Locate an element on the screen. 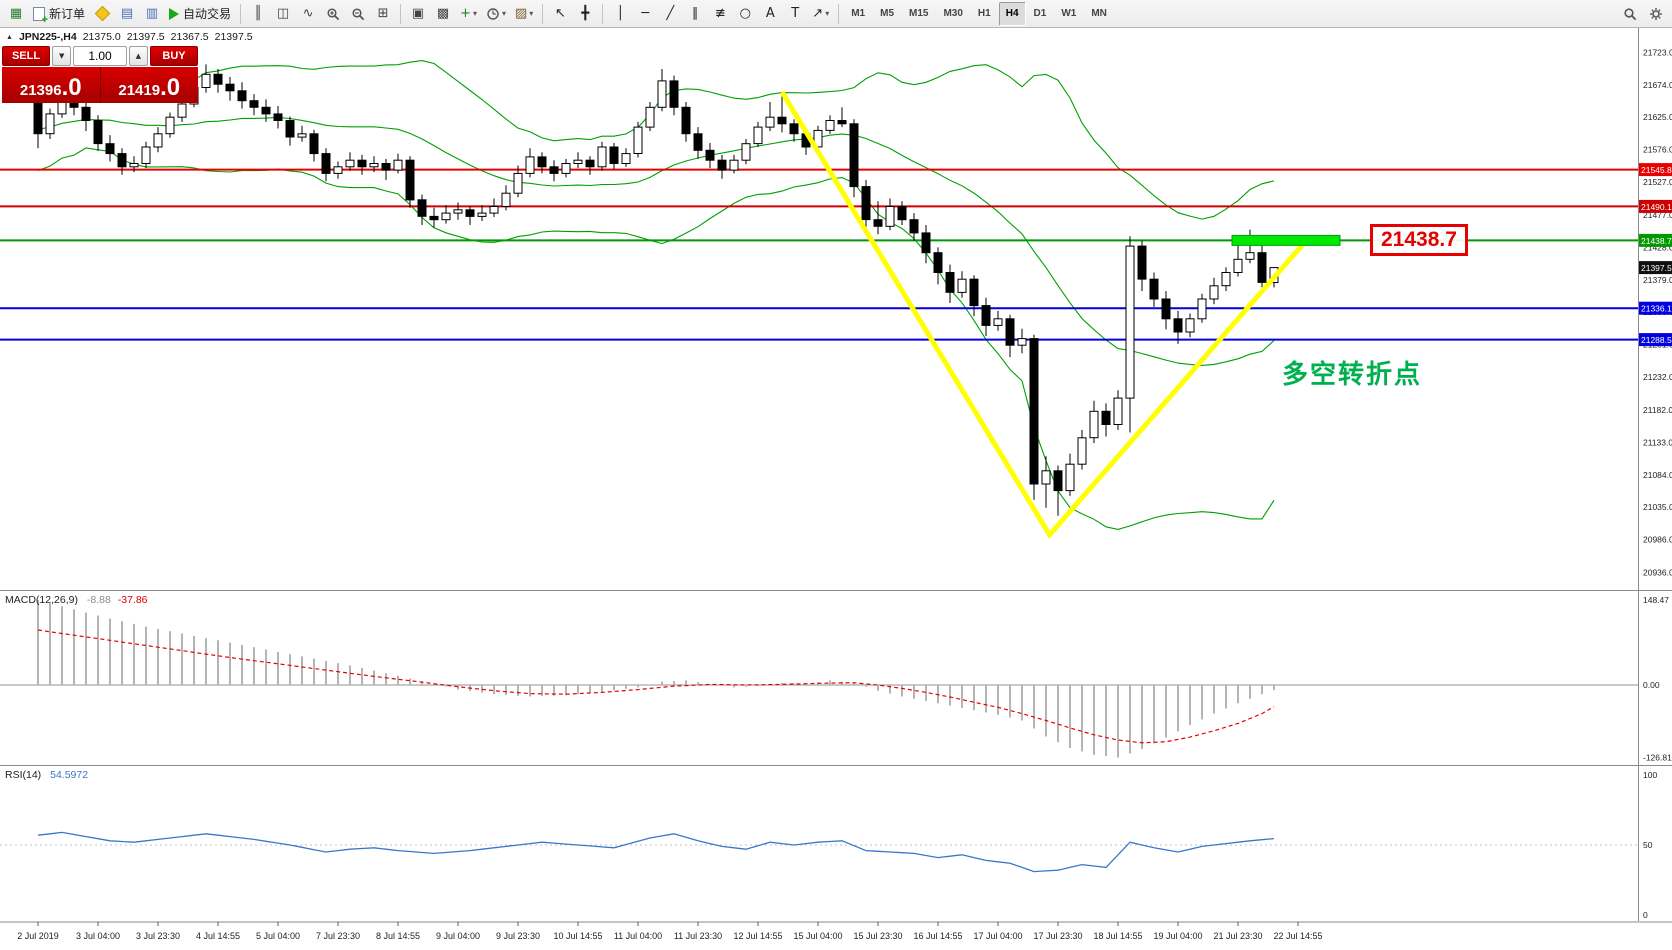 Image resolution: width=1672 pixels, height=950 pixels. horizontal-line-icon: ─ is located at coordinates (645, 13).